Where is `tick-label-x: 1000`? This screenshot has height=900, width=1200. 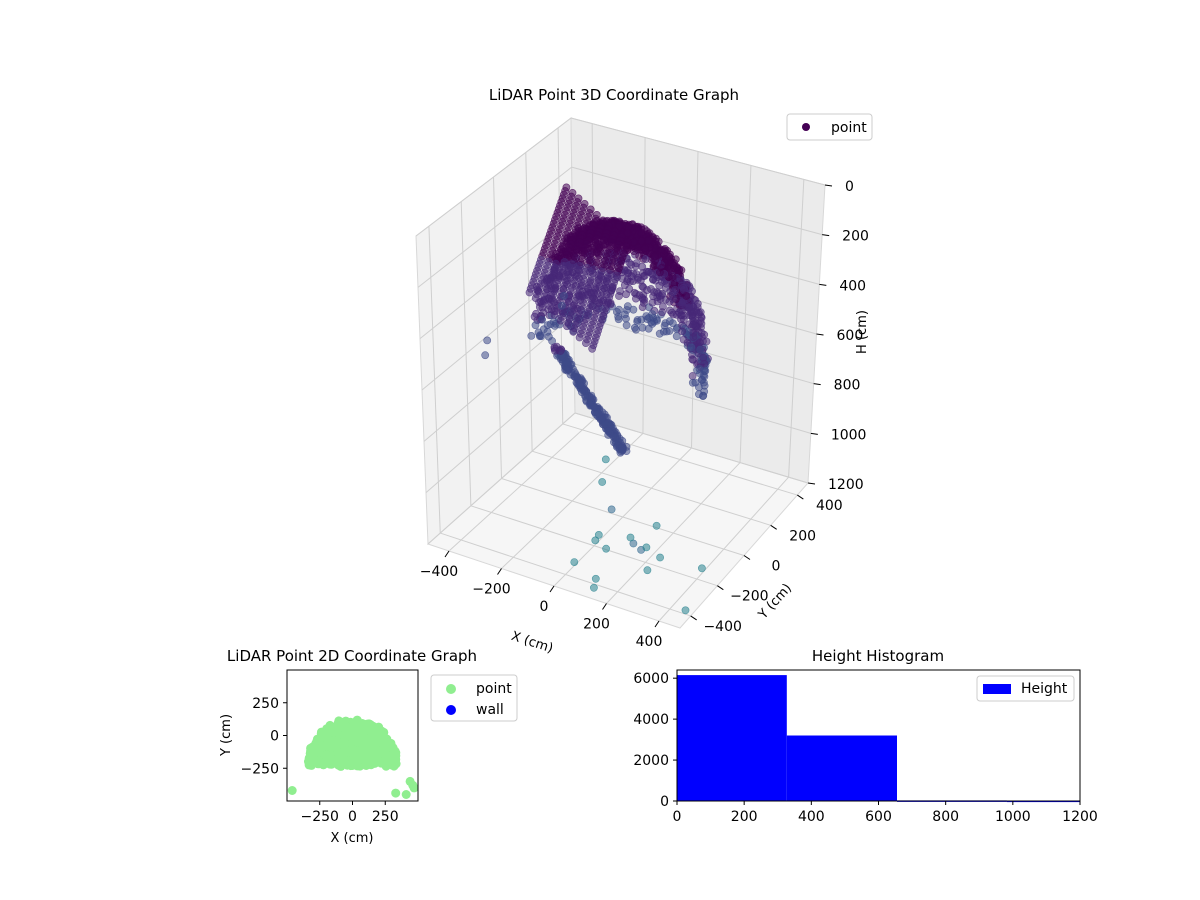
tick-label-x: 1000 is located at coordinates (1013, 817).